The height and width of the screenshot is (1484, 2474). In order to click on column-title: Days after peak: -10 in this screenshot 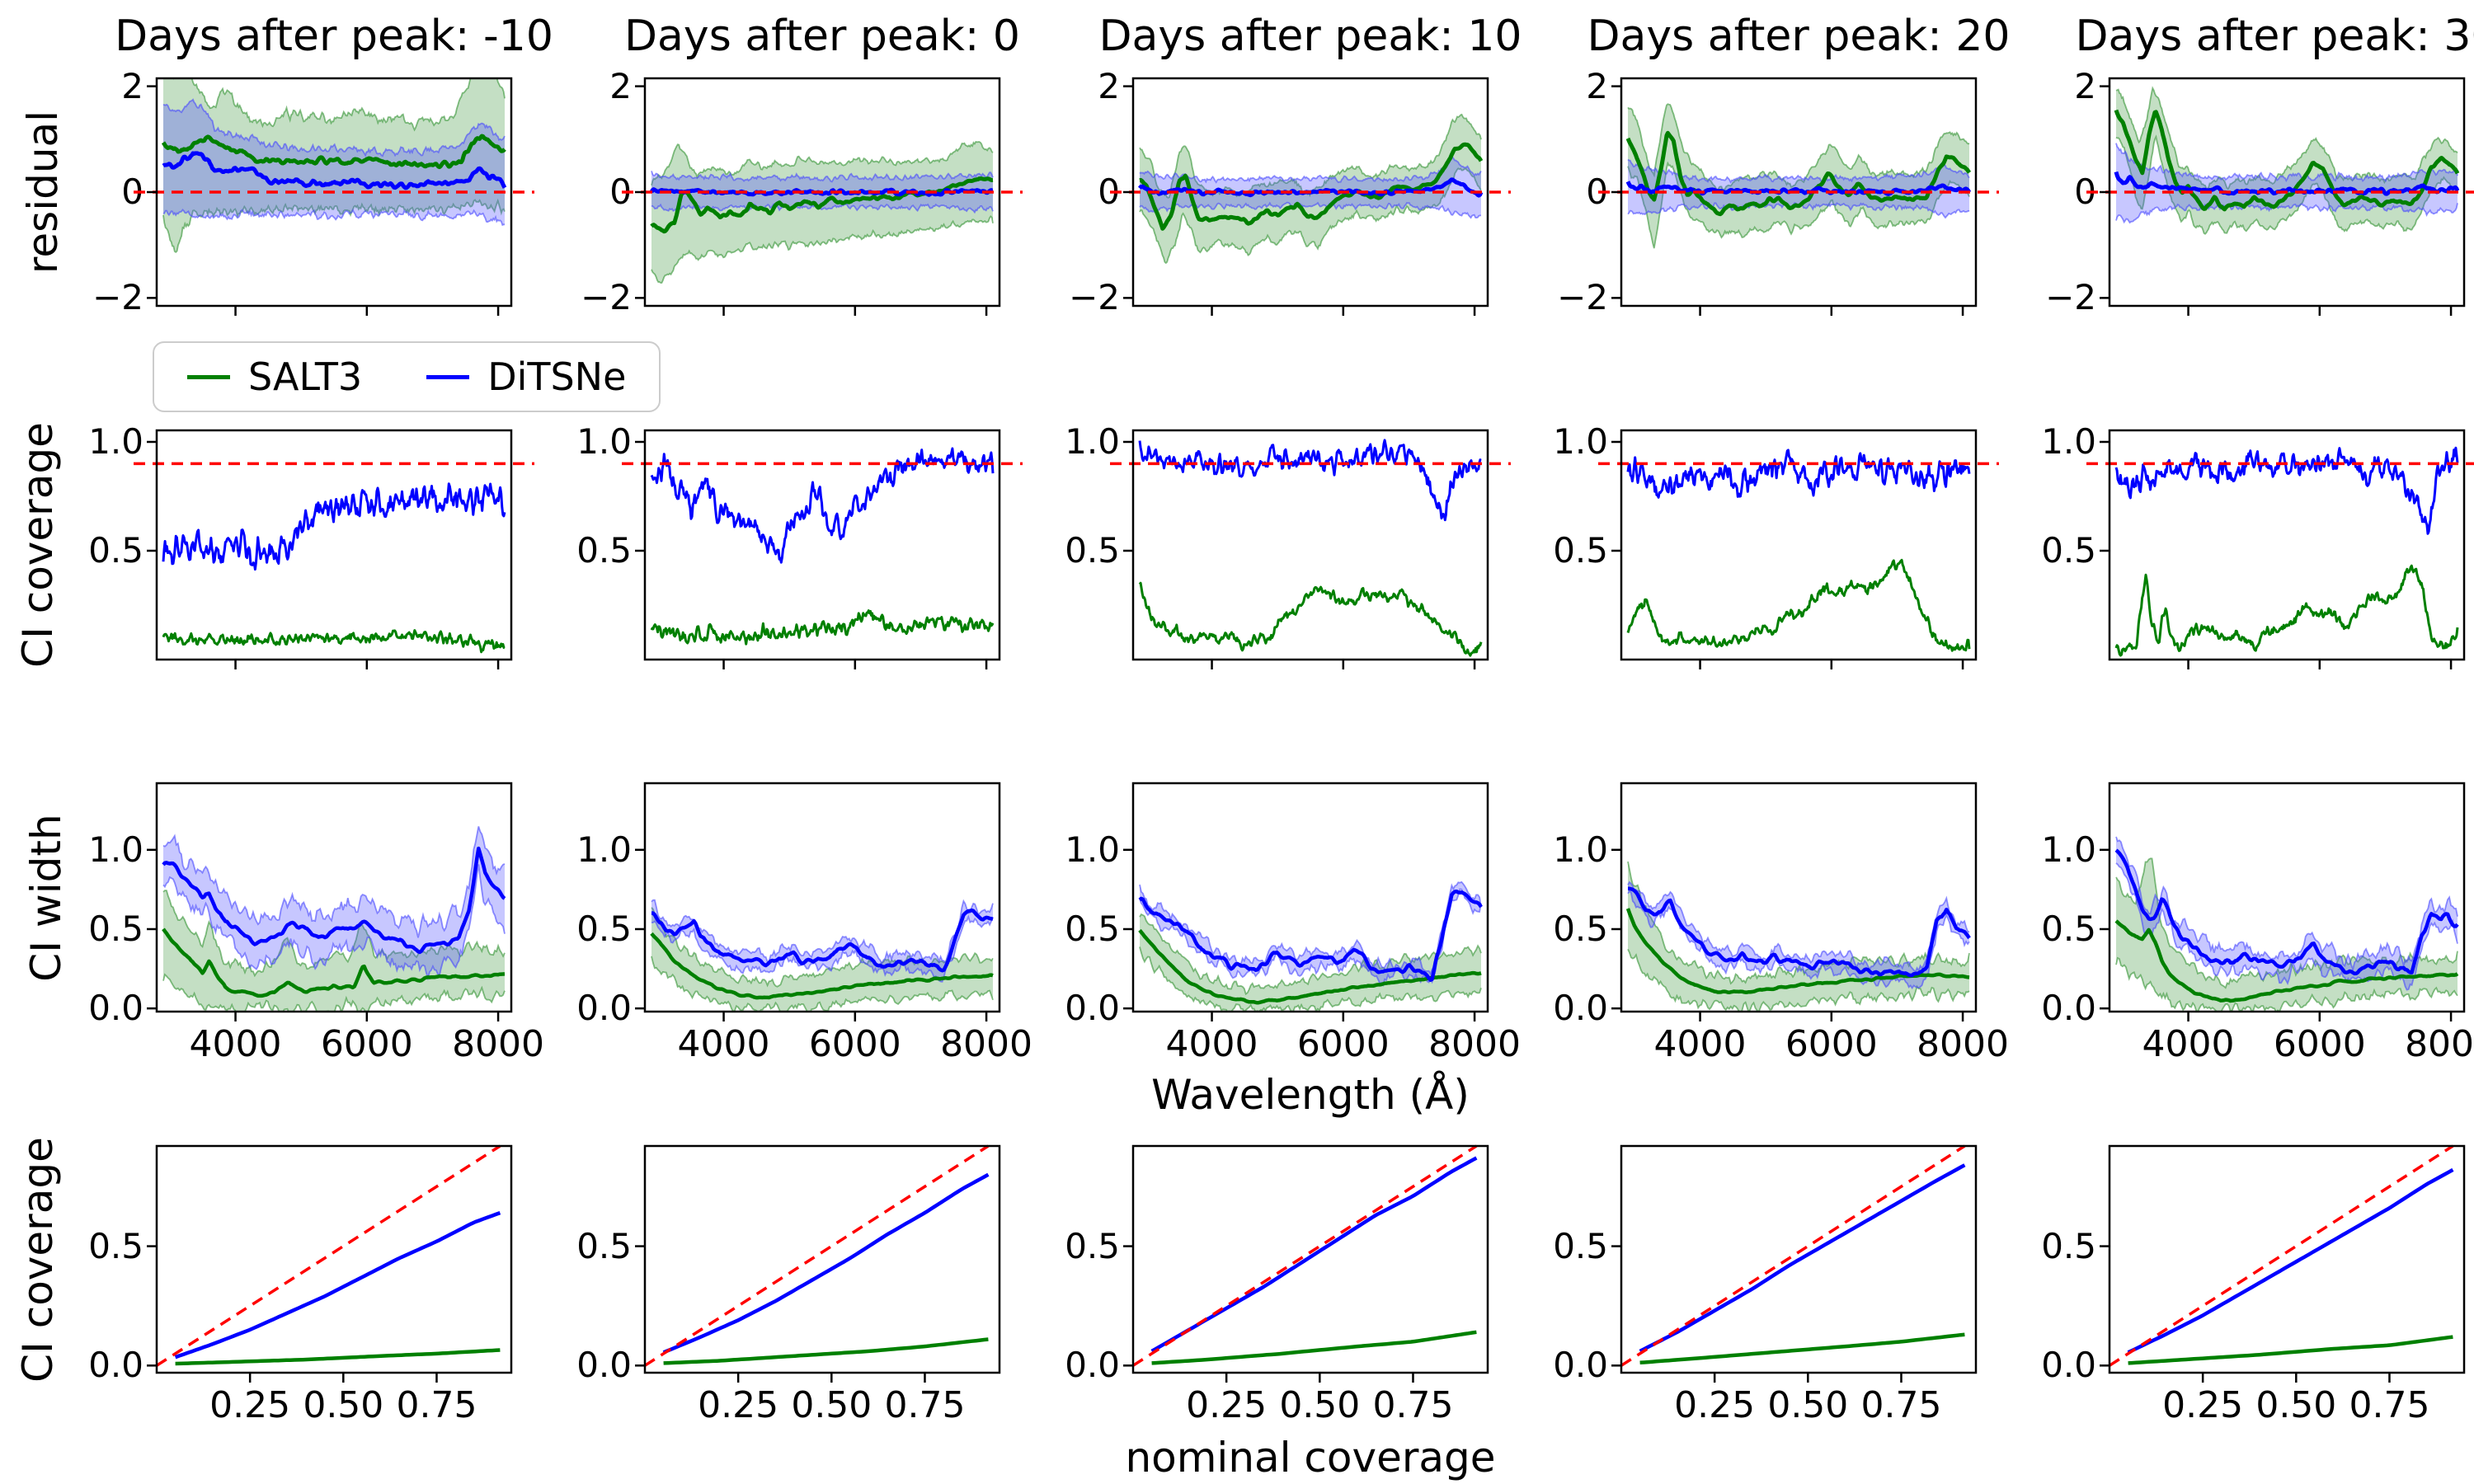, I will do `click(334, 36)`.